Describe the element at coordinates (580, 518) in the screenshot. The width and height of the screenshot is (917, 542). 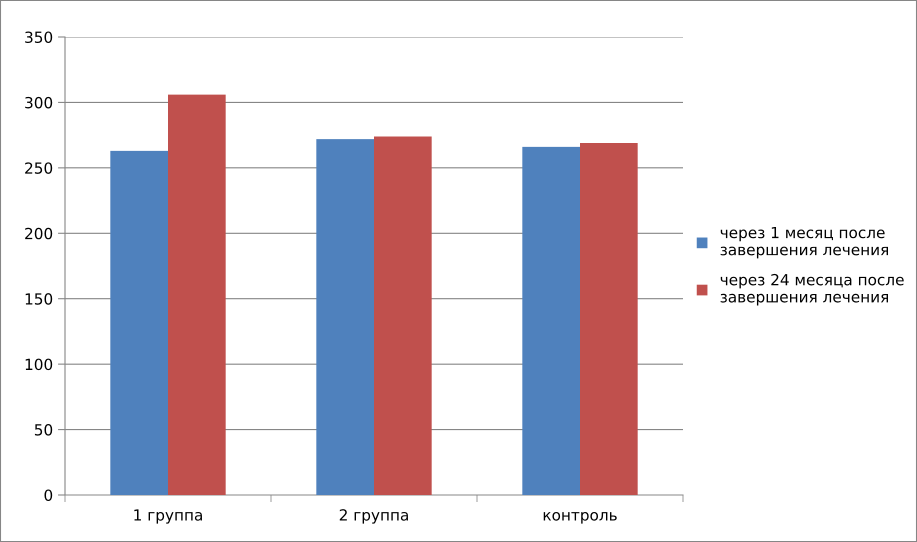
I see `x-tick-label: контроль` at that location.